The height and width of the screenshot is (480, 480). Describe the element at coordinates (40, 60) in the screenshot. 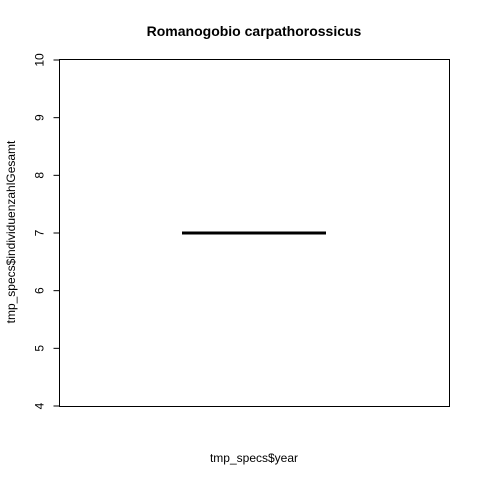

I see `y-tick-label: 10` at that location.